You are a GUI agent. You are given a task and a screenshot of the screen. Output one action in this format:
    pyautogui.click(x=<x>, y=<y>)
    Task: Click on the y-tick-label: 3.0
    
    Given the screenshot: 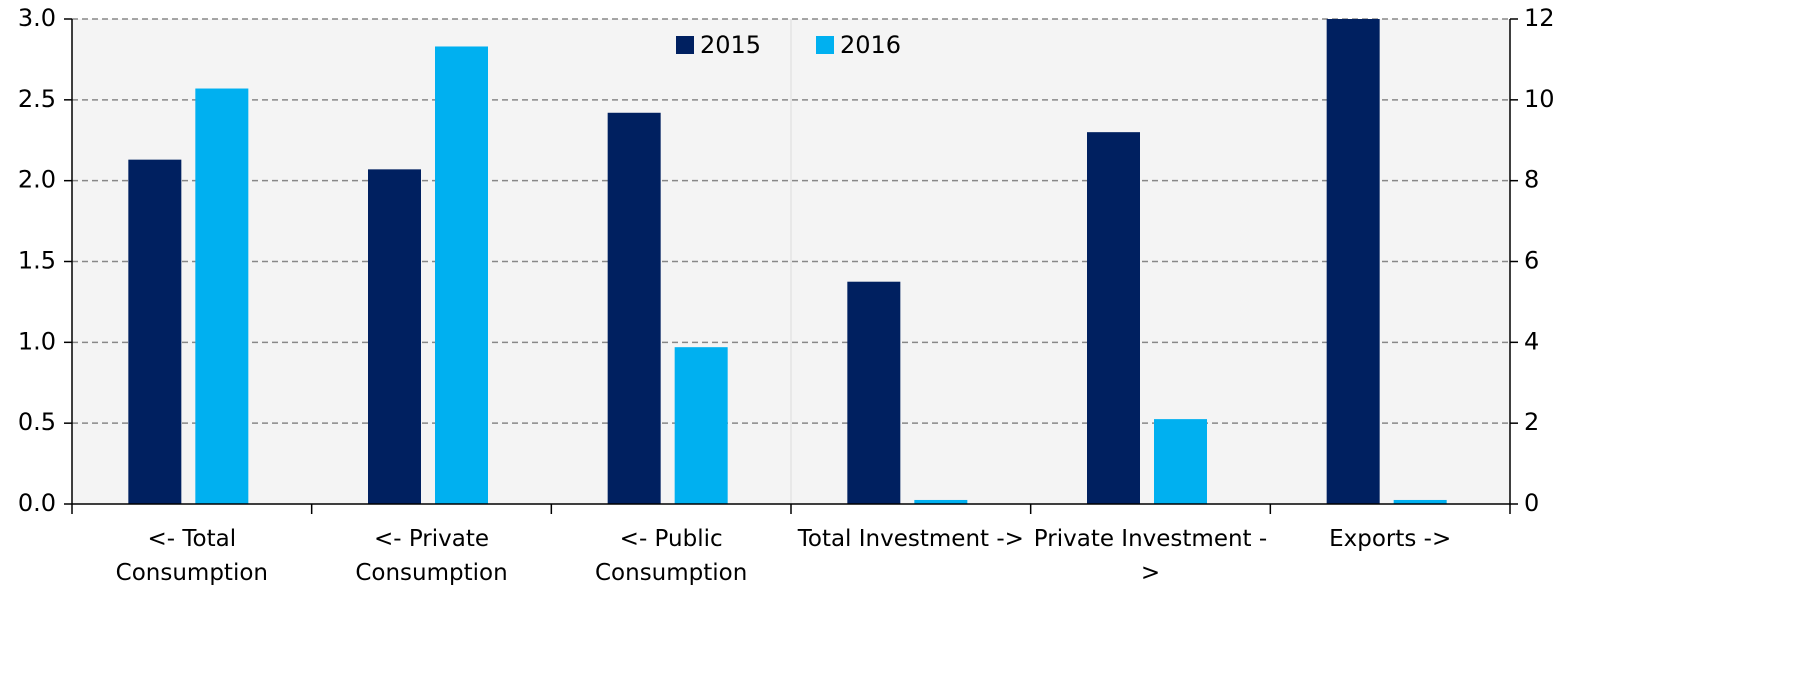 What is the action you would take?
    pyautogui.click(x=37, y=18)
    